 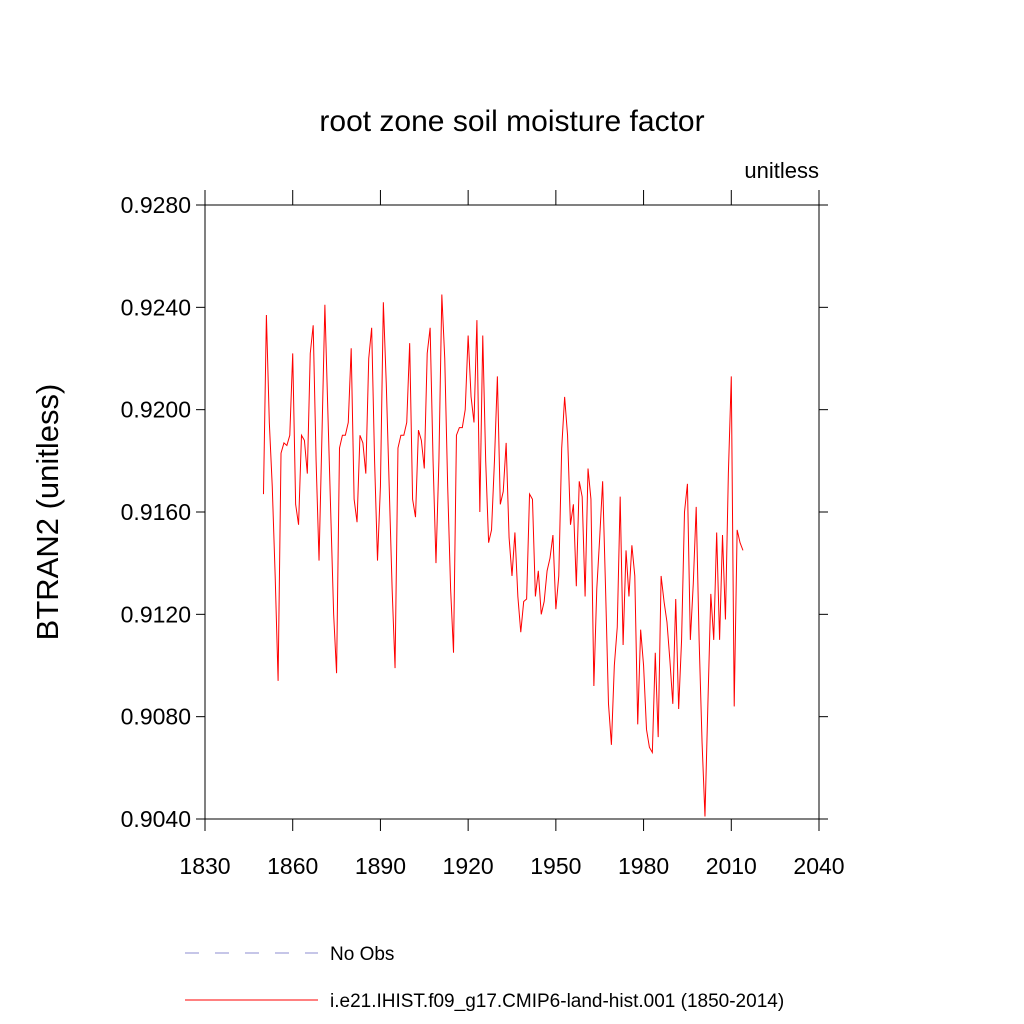 I want to click on y-tick-label: 0.9280, so click(x=156, y=205).